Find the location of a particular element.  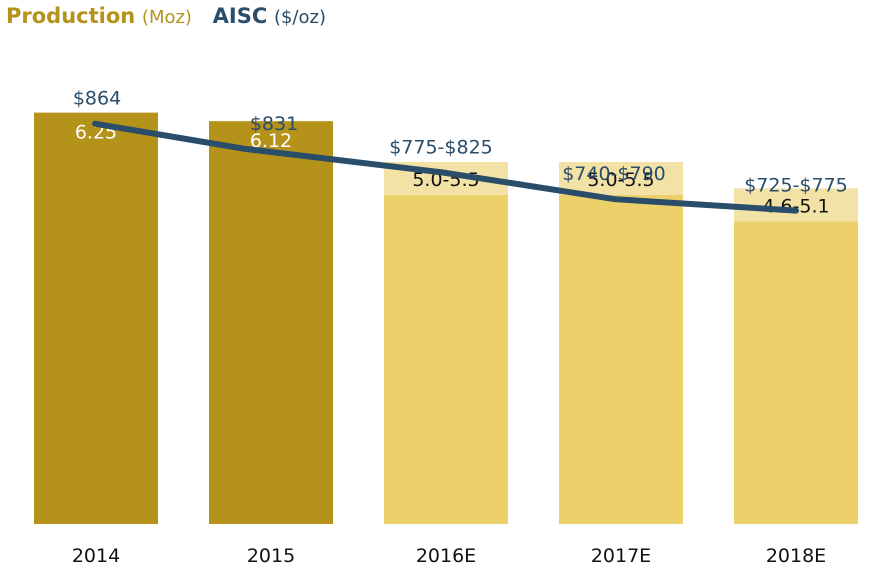

legend-production-unit: (Moz) is located at coordinates (166, 17).